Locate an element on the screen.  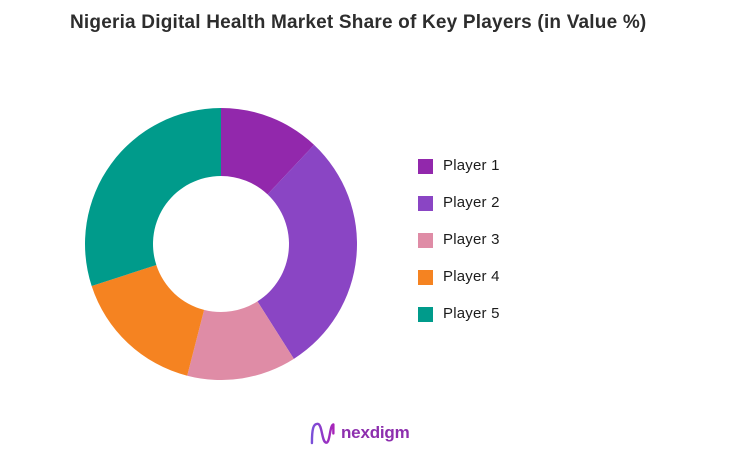
legend-label: Player 5 is located at coordinates (471, 313).